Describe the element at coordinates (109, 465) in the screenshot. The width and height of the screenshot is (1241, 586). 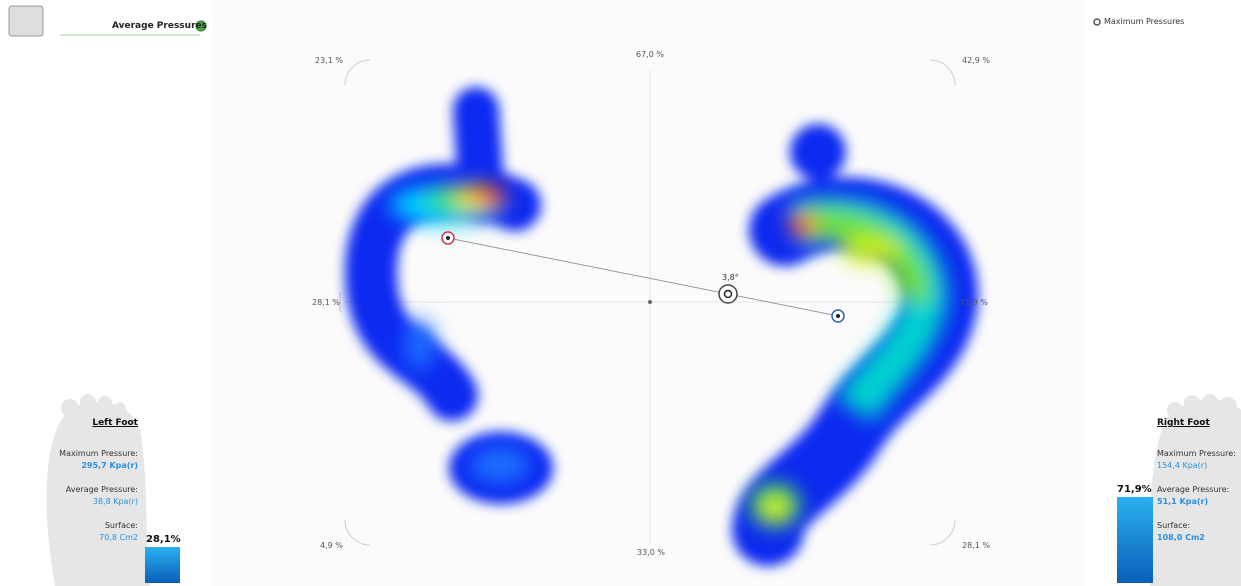
I see `left-max-value: 295,7 Kpa(r)` at that location.